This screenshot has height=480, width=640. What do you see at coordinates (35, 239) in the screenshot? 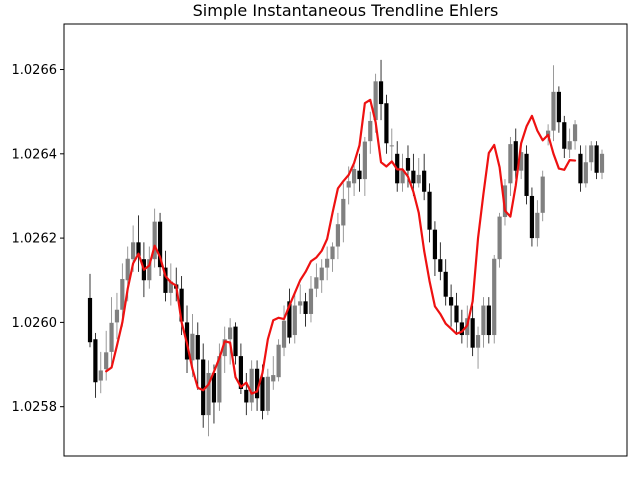
I see `y-tick-label: 1.0262` at bounding box center [35, 239].